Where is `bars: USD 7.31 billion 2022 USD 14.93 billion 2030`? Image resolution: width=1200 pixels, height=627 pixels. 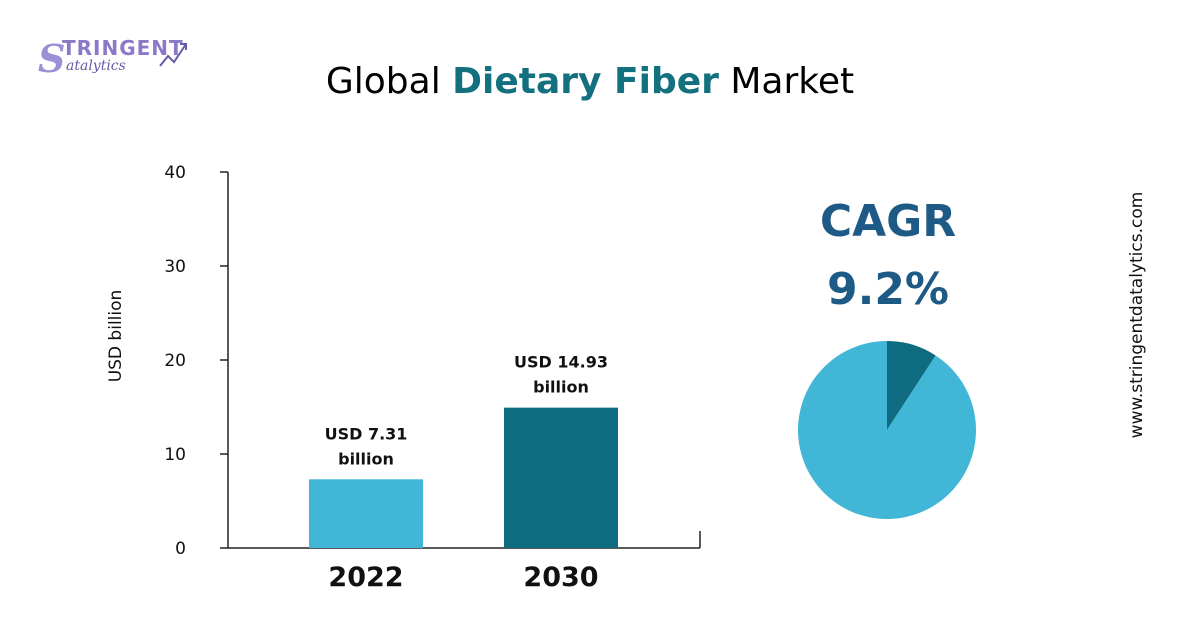 bars: USD 7.31 billion 2022 USD 14.93 billion 2030 is located at coordinates (463, 473).